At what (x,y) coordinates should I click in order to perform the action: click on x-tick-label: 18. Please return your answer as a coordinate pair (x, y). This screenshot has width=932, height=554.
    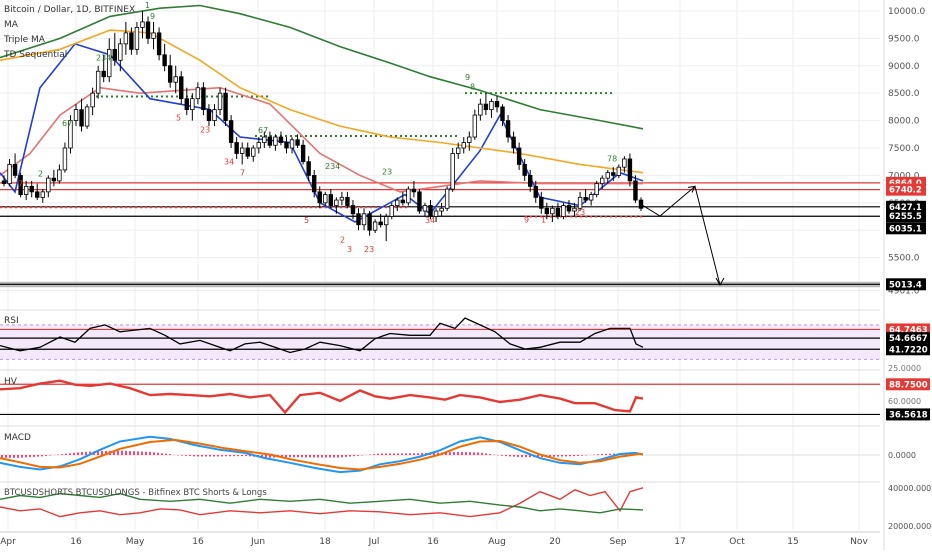
    Looking at the image, I should click on (325, 542).